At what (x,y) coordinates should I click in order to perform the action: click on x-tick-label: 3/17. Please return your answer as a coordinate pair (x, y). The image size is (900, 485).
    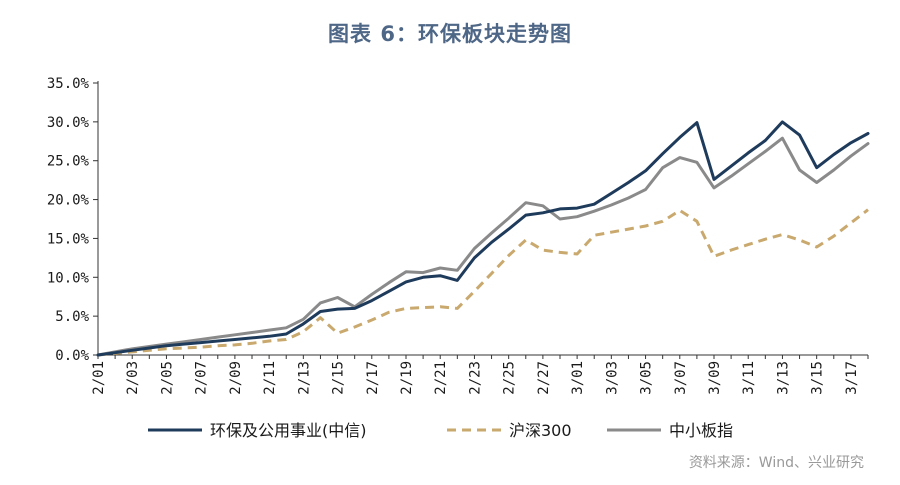
    Looking at the image, I should click on (852, 378).